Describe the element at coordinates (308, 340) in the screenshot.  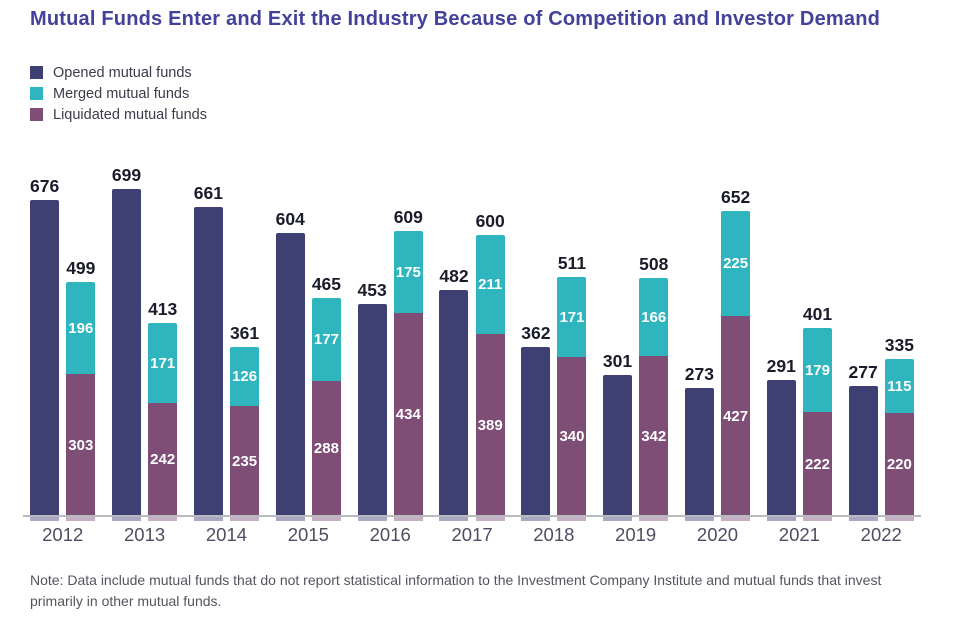
I see `bar-pair-2015: 604 465 177 288` at that location.